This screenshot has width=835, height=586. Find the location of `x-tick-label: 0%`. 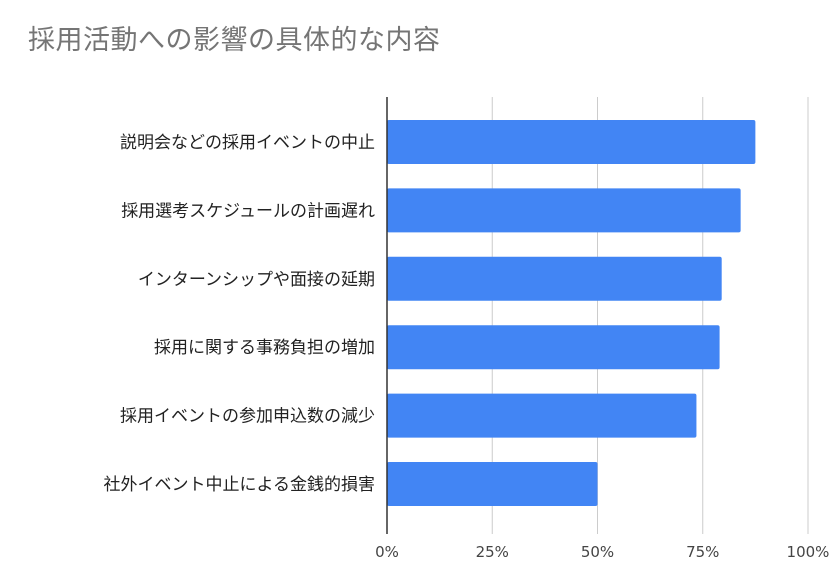

x-tick-label: 0% is located at coordinates (387, 552).